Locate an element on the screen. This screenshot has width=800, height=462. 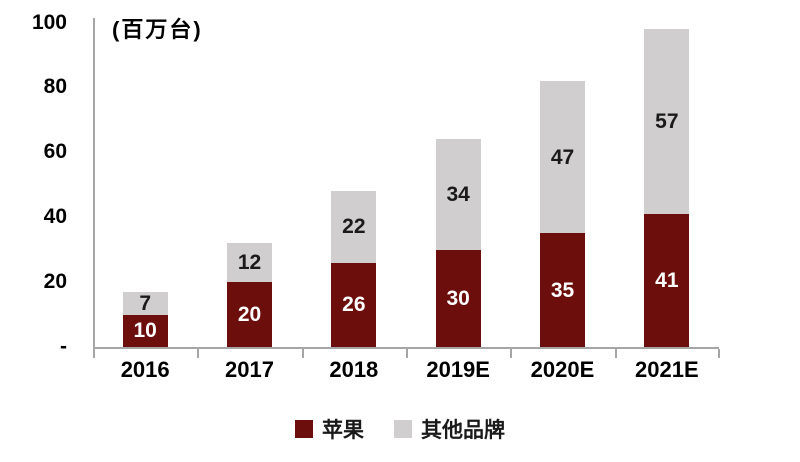
bar-value-label: 34 is located at coordinates (458, 194).